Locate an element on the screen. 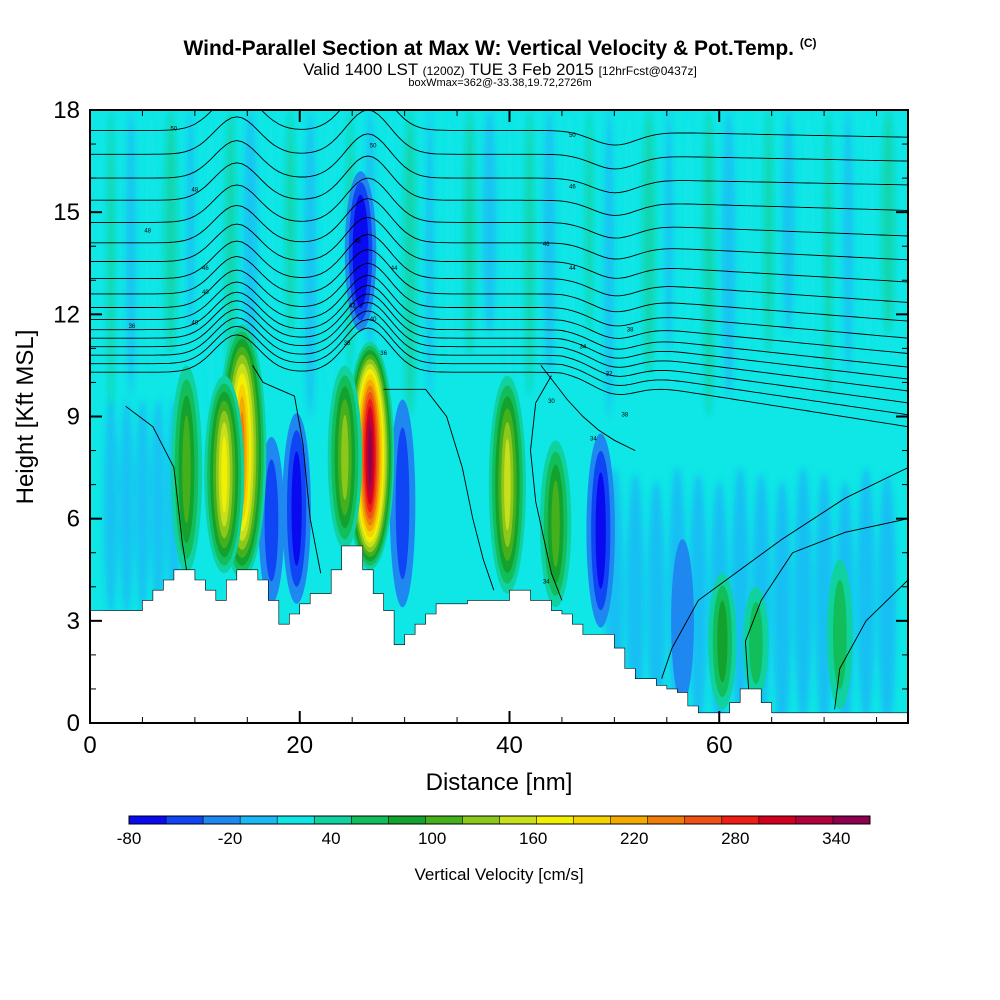 This screenshot has width=1000, height=1000. contour-label: 38 is located at coordinates (347, 344).